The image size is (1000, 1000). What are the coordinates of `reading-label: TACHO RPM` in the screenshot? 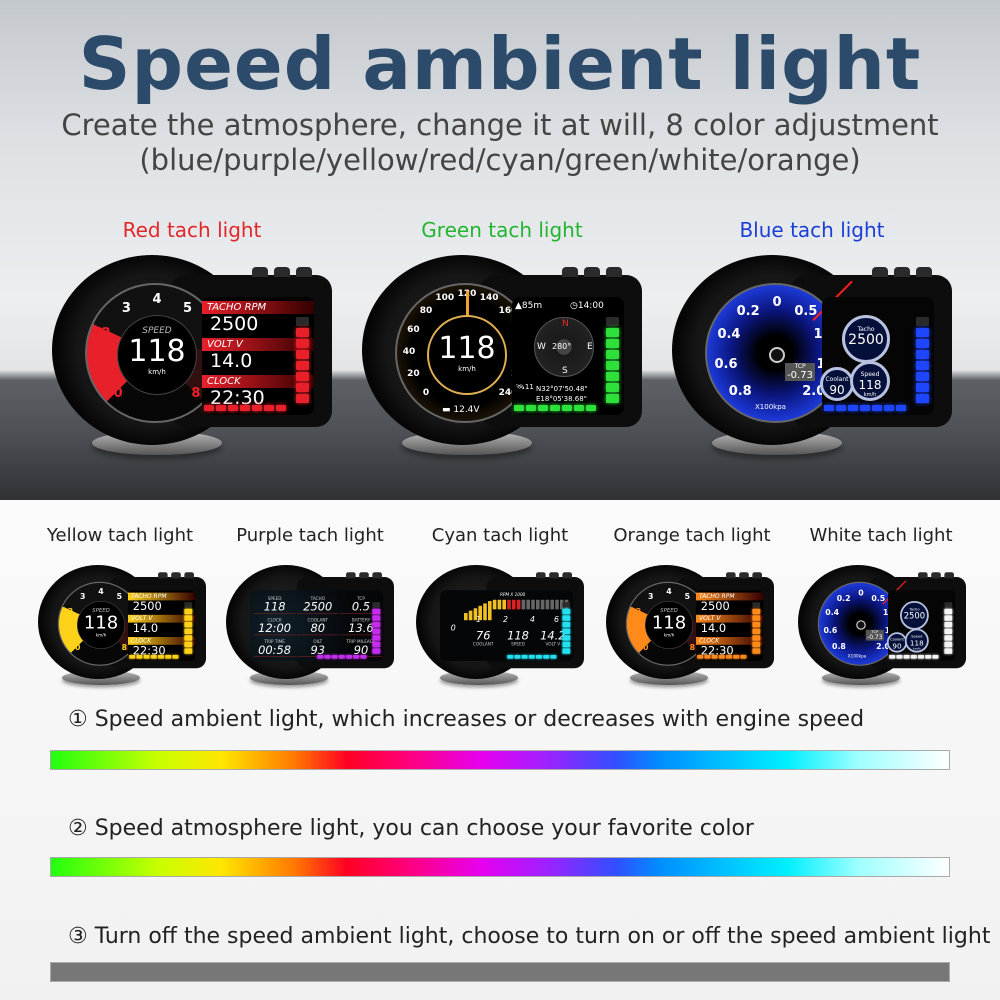 It's located at (162, 596).